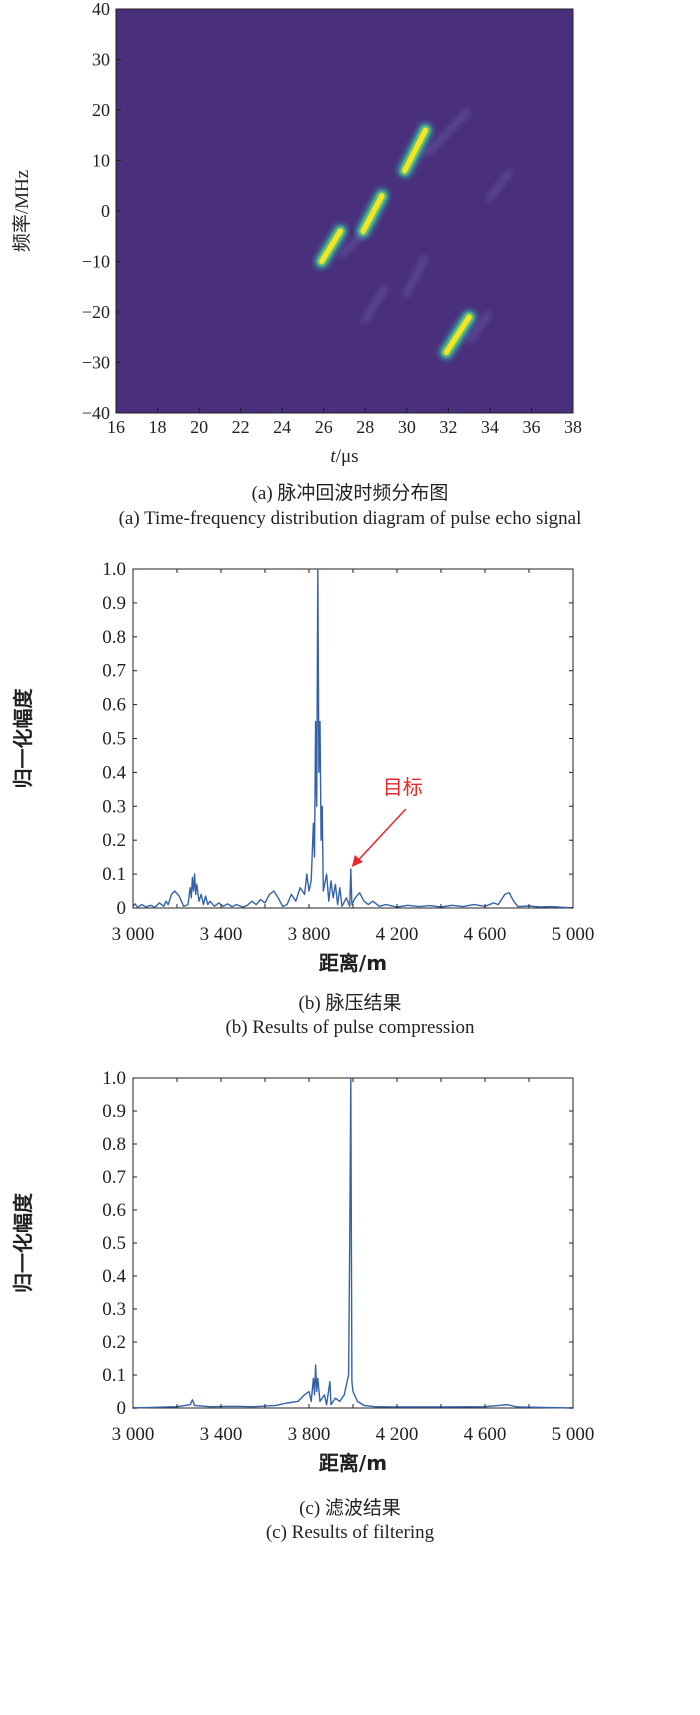 The width and height of the screenshot is (700, 1715). What do you see at coordinates (531, 427) in the screenshot?
I see `x-tick-label: 36` at bounding box center [531, 427].